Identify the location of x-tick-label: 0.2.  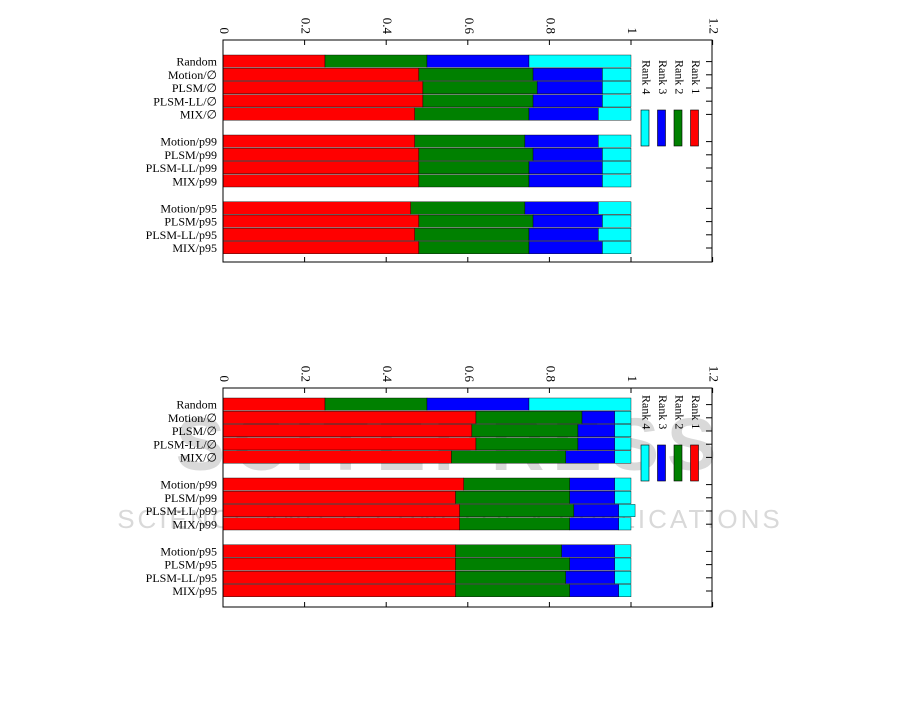
(306, 374).